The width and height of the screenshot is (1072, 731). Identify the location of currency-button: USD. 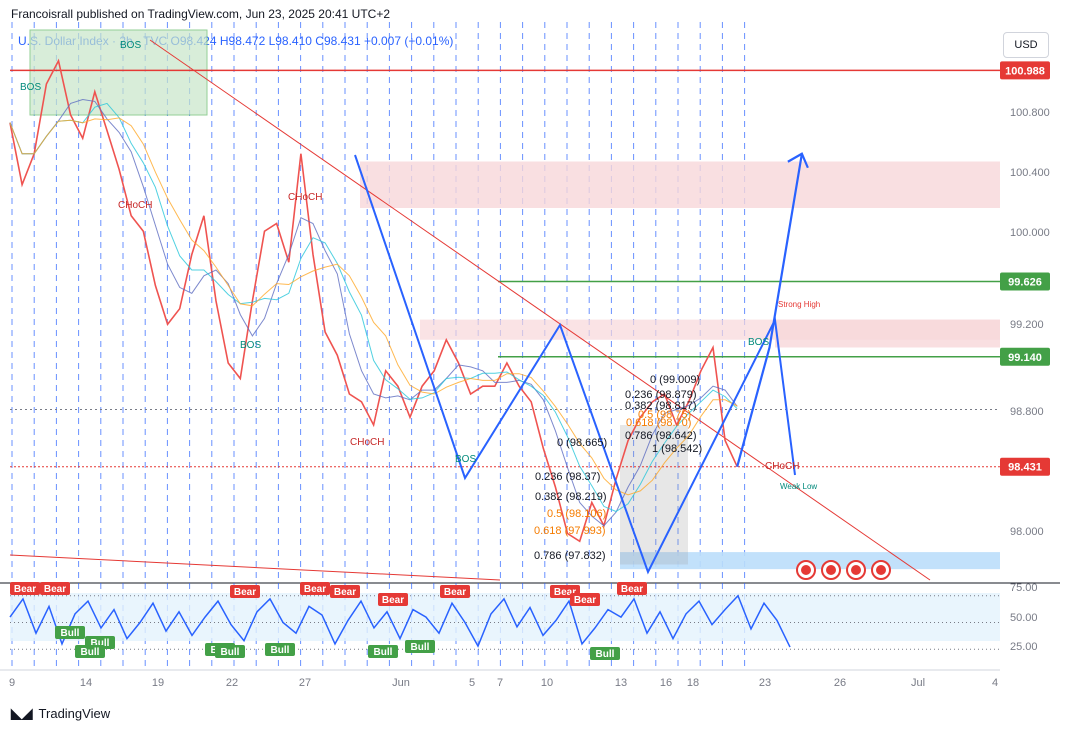
(1026, 45).